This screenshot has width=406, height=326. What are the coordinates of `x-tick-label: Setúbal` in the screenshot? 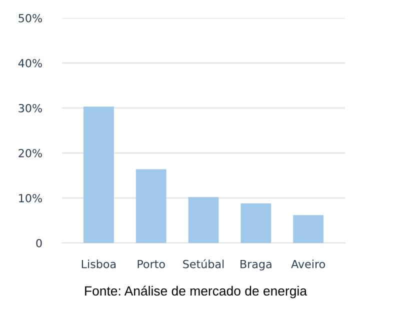 It's located at (203, 263).